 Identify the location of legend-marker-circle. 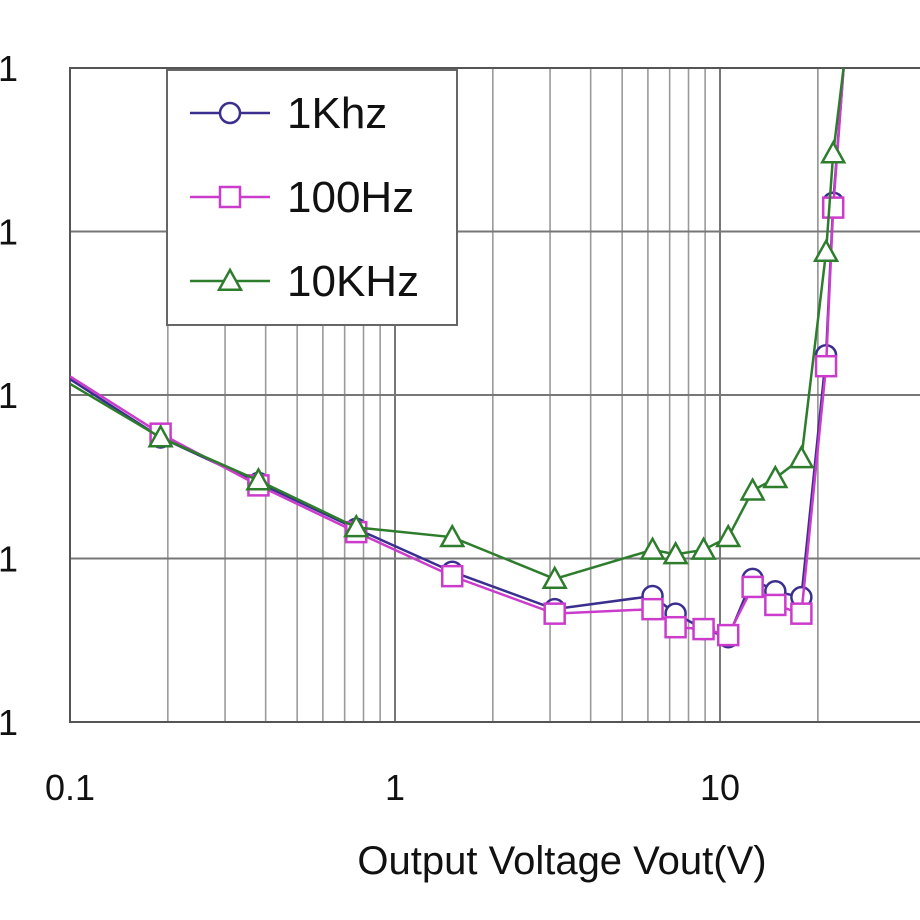
(230, 113).